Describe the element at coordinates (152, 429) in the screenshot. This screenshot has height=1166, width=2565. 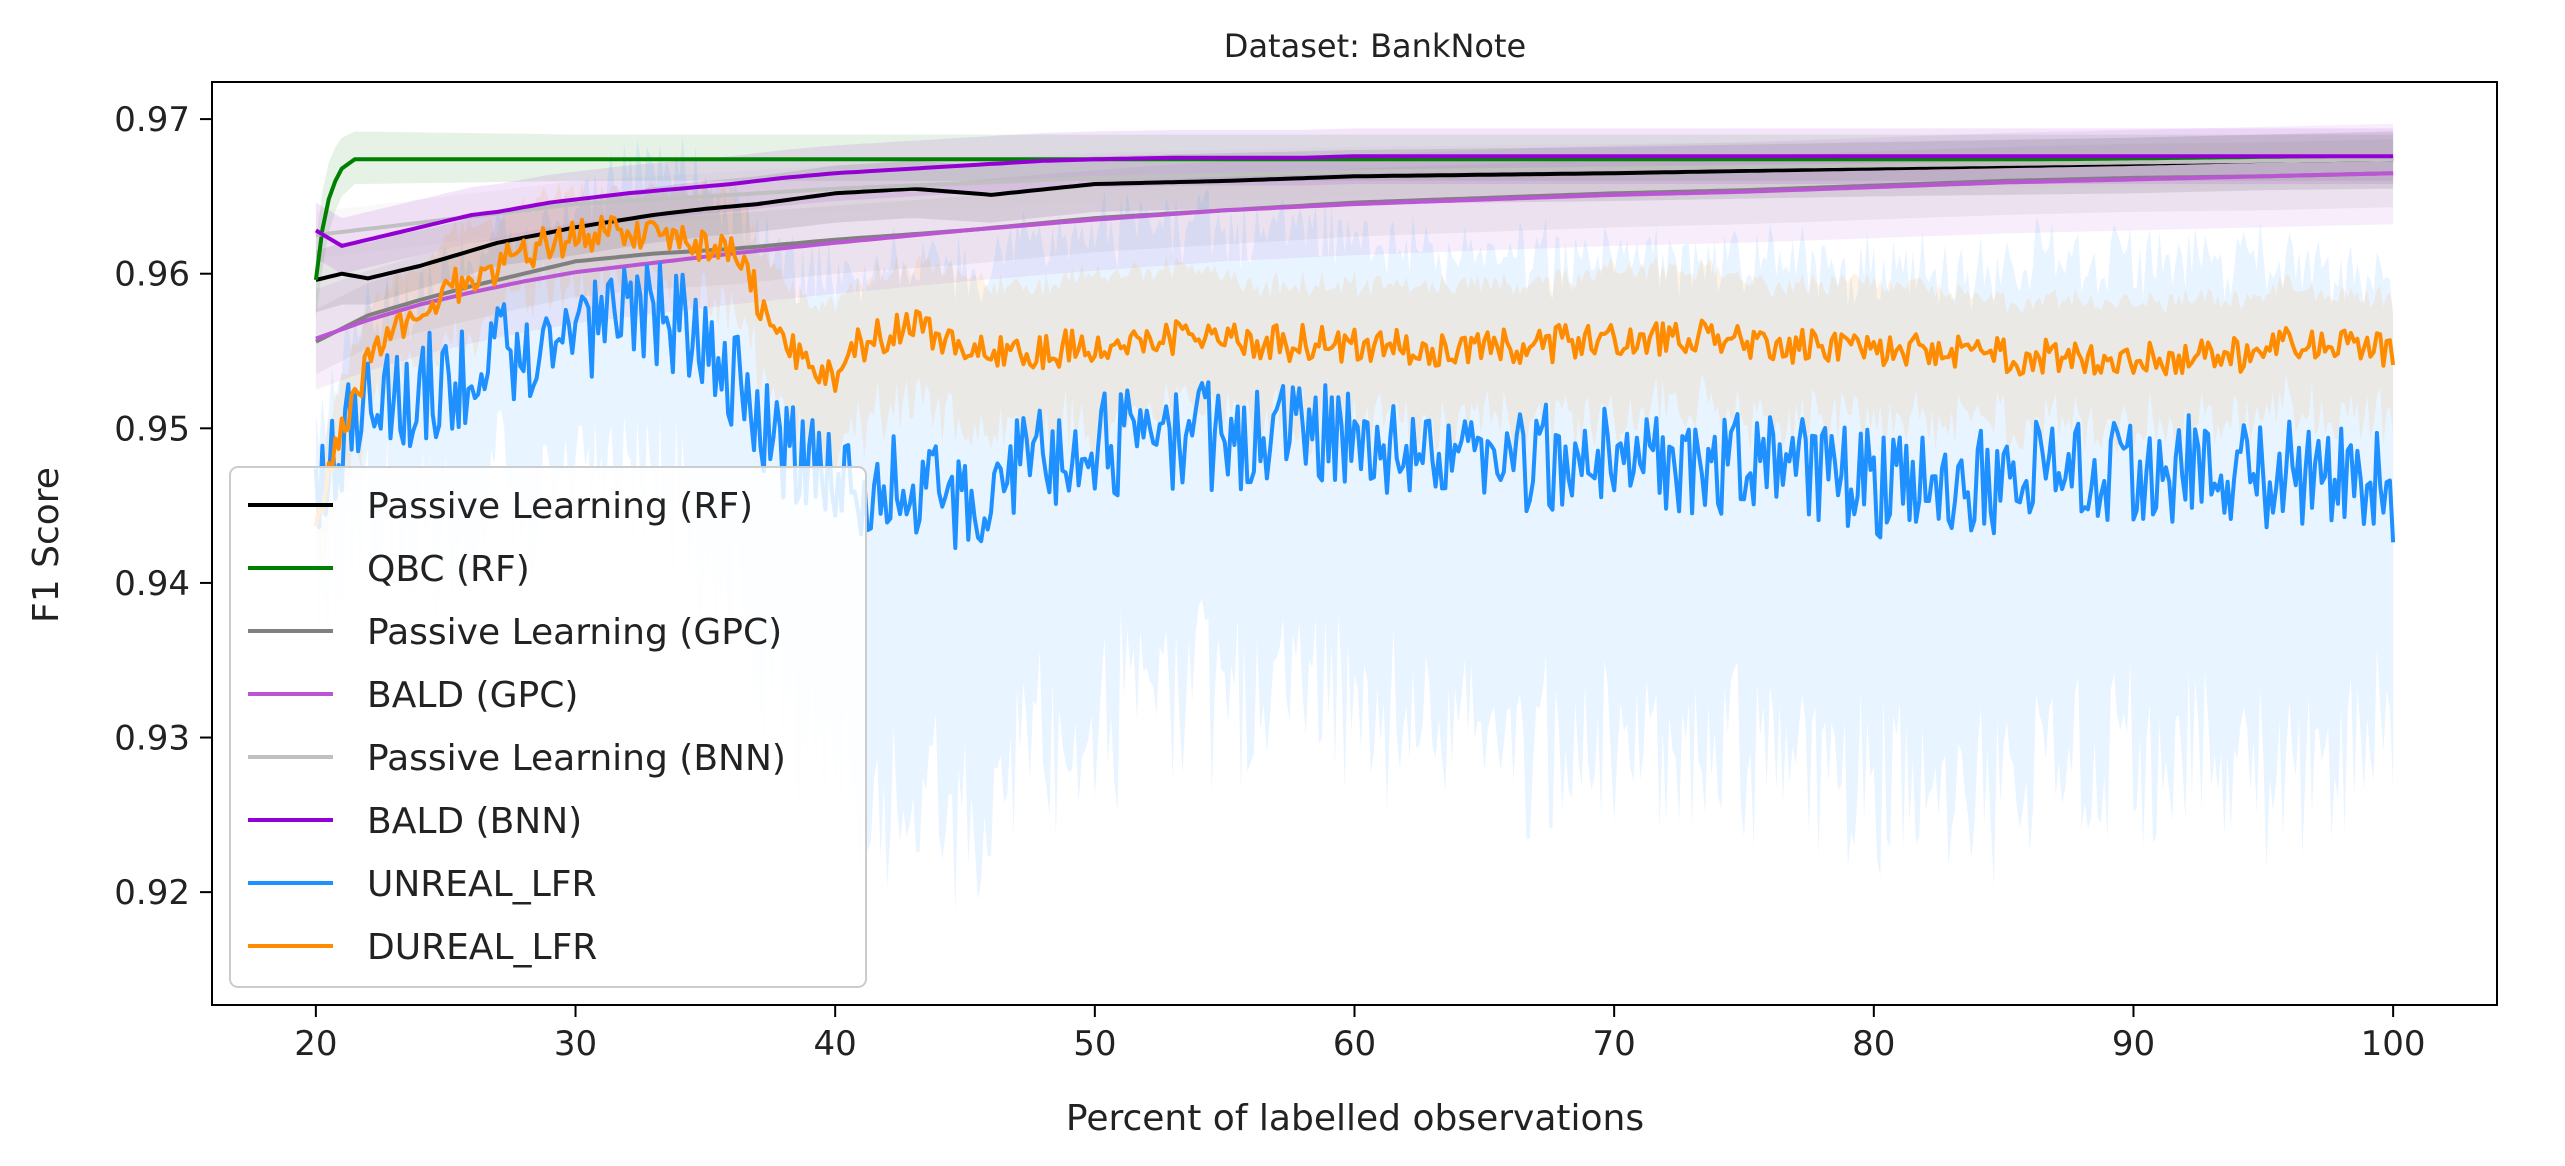
I see `y-tick-label: 0.95` at that location.